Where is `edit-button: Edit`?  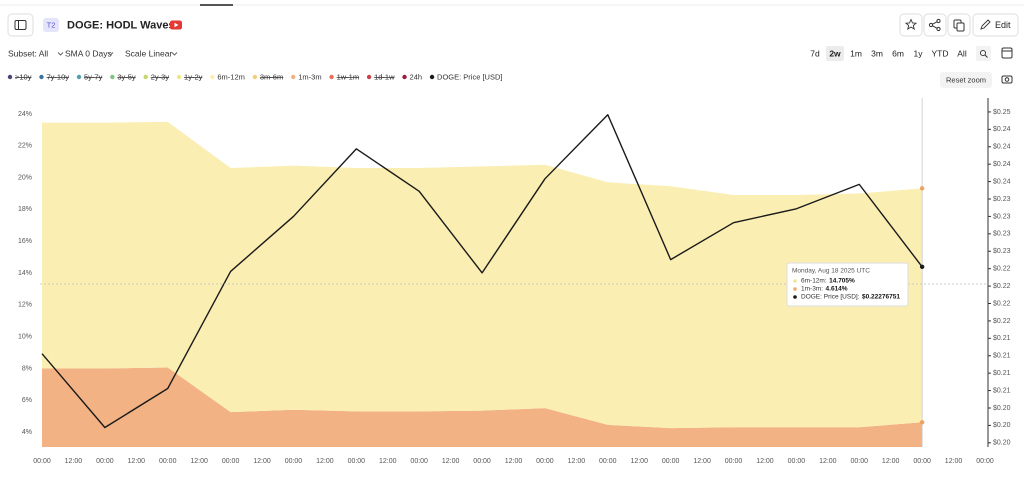
edit-button: Edit is located at coordinates (995, 25).